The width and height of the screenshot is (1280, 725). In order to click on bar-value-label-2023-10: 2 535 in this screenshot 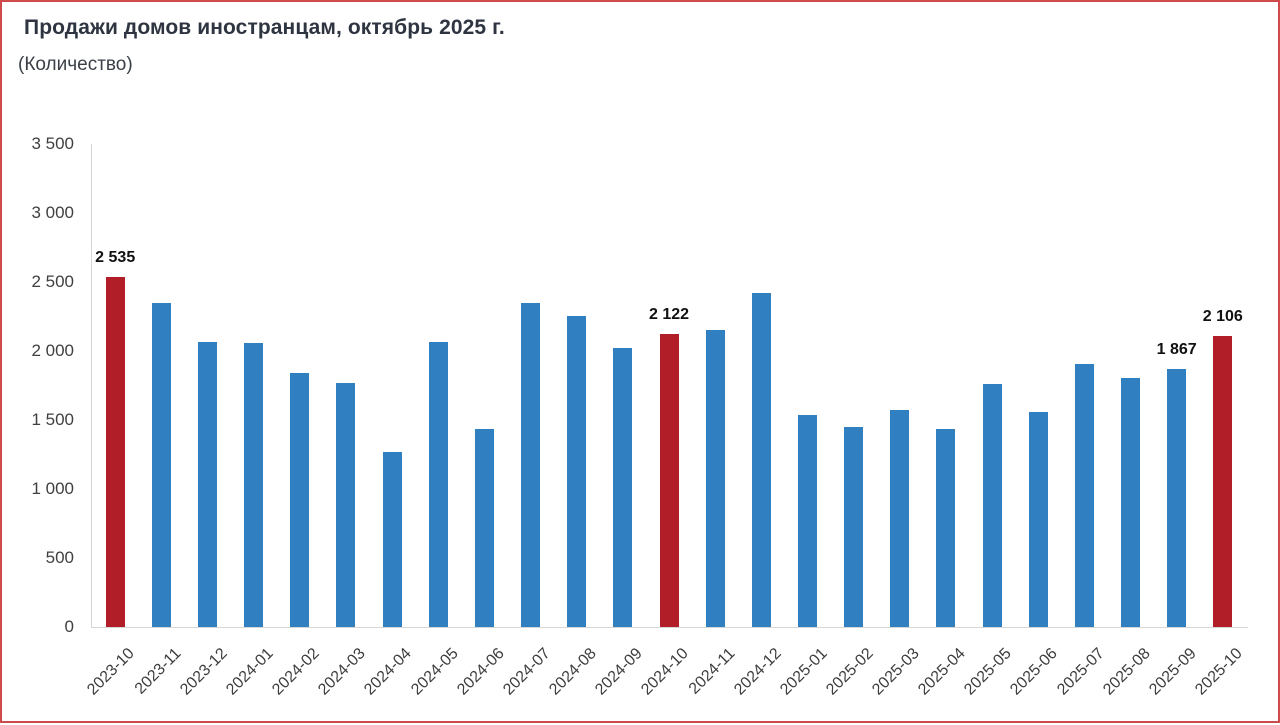, I will do `click(115, 258)`.